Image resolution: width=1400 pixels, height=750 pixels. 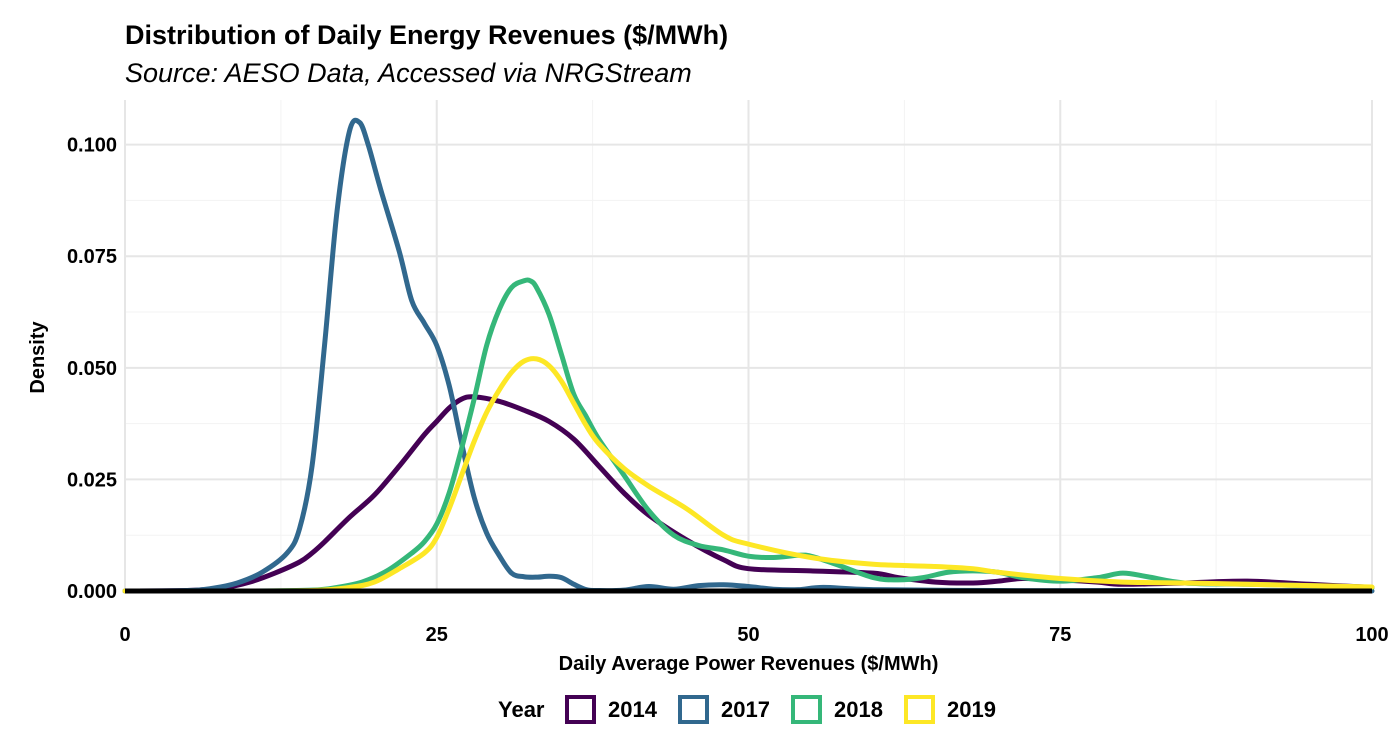 I want to click on y-tick-label: 0.025, so click(x=92, y=480).